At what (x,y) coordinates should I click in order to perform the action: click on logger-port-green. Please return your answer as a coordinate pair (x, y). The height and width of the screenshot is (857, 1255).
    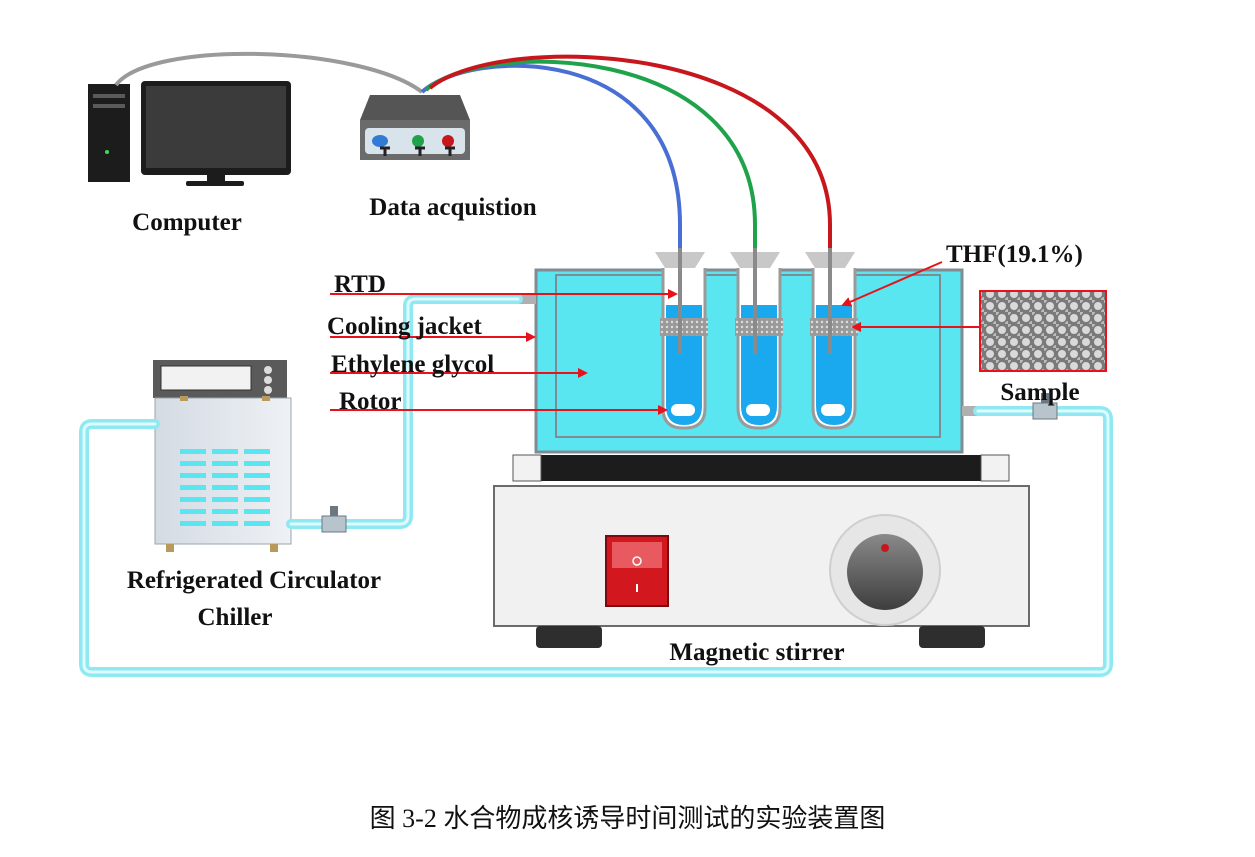
    Looking at the image, I should click on (418, 141).